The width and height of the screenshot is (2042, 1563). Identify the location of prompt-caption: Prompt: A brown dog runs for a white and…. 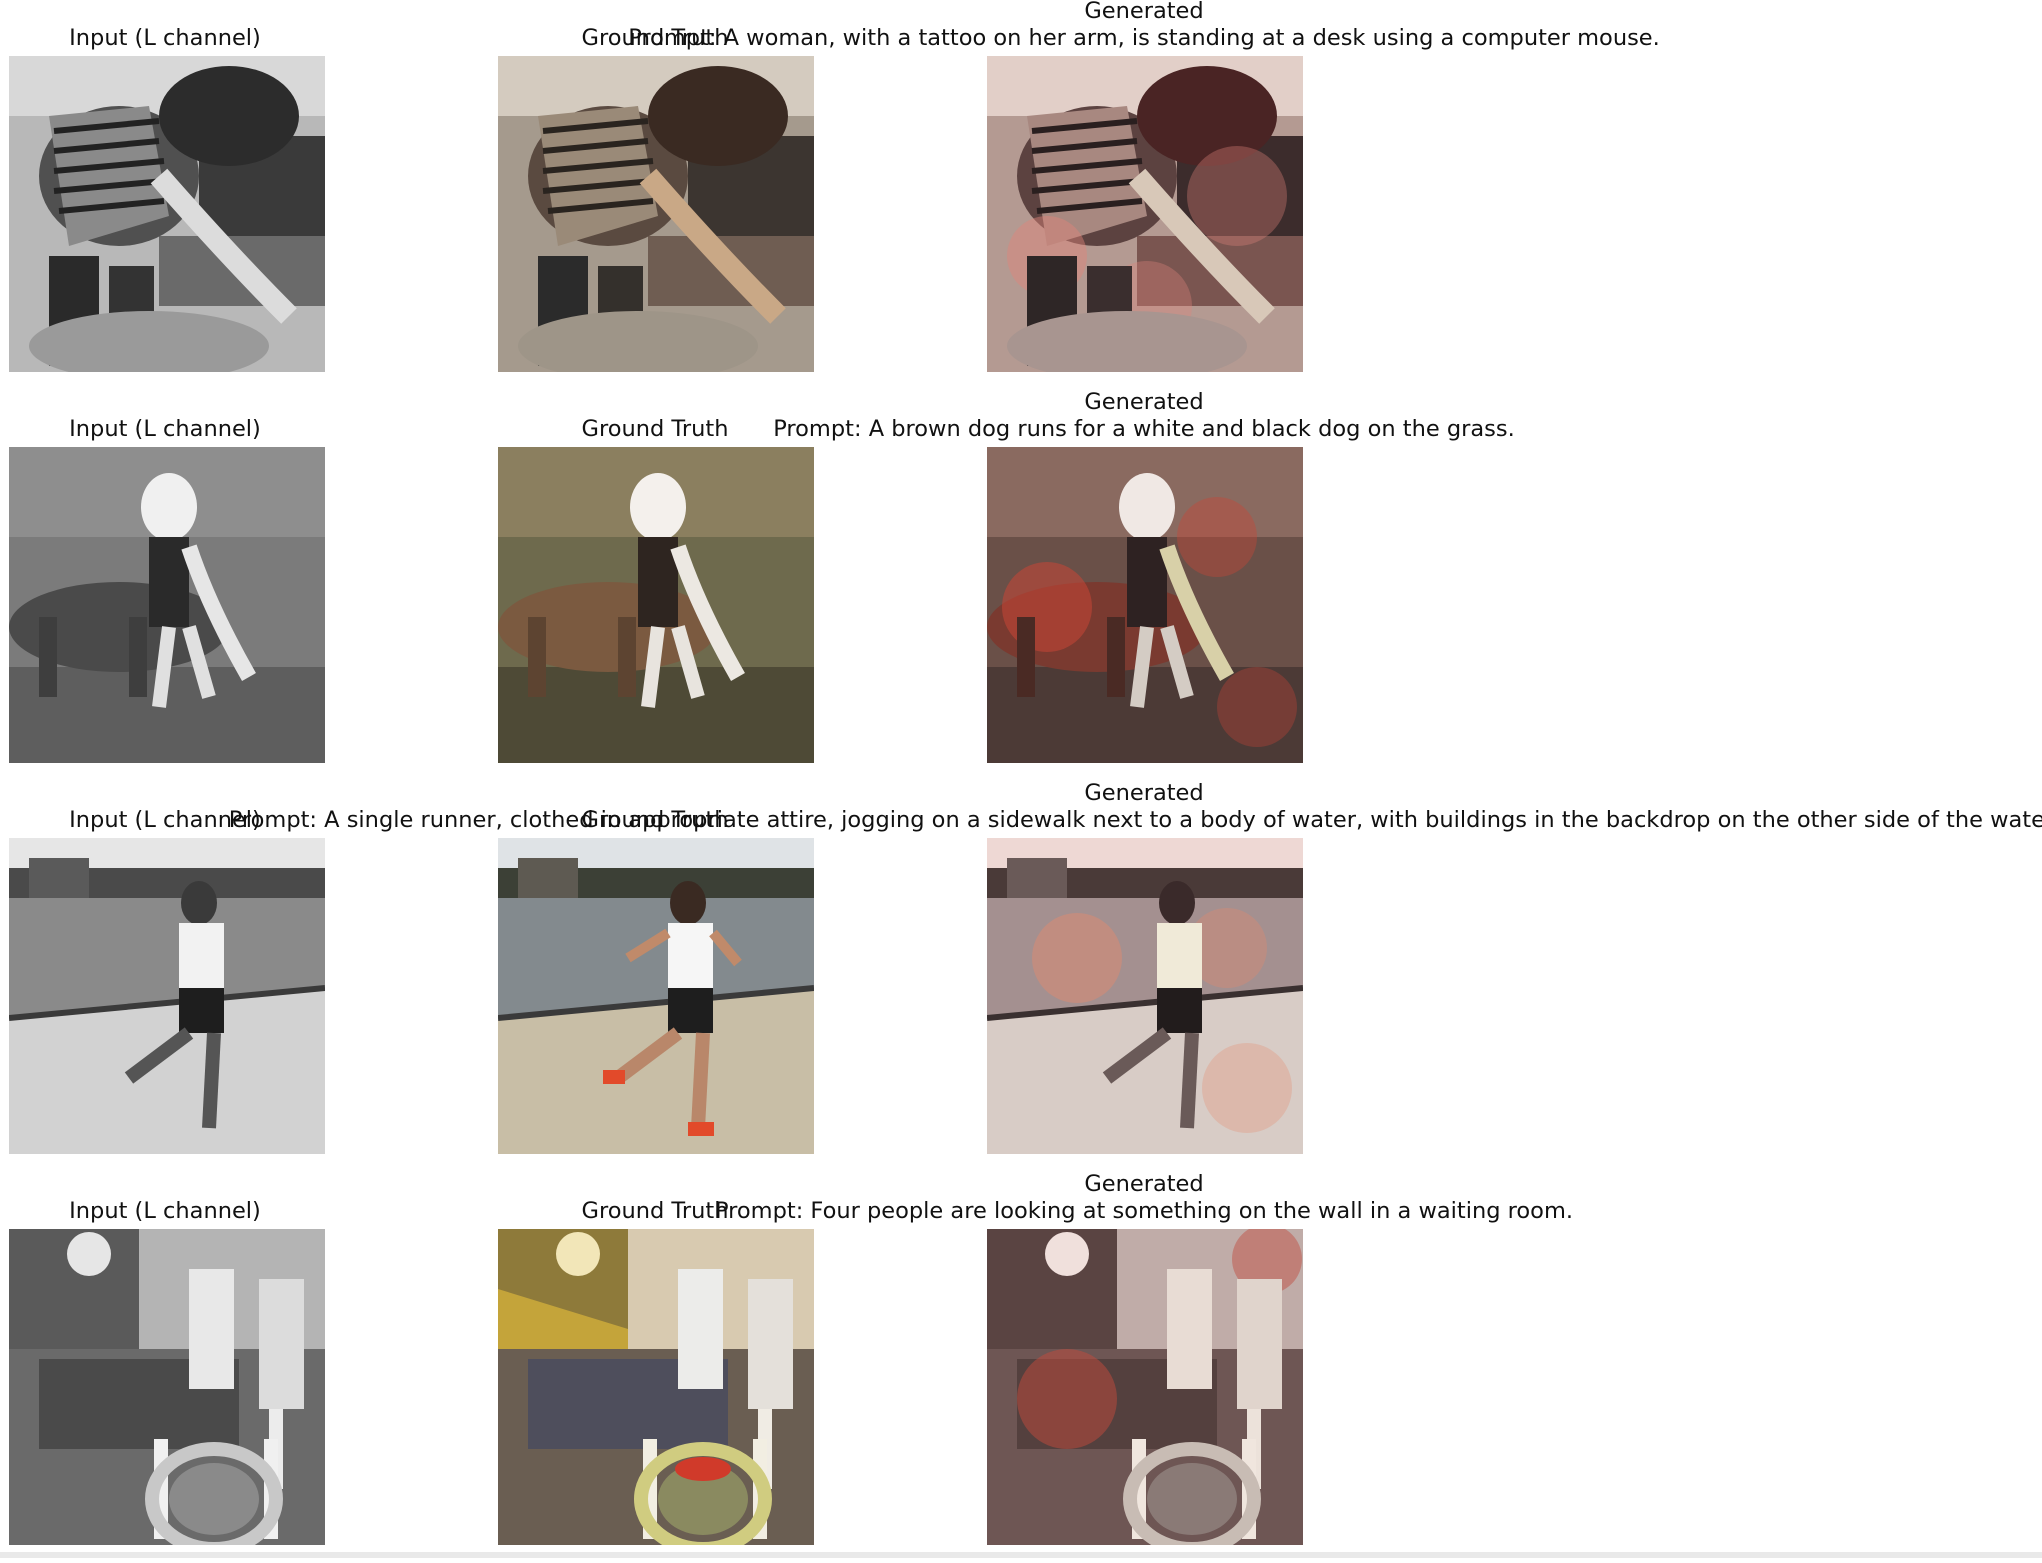
(1144, 429).